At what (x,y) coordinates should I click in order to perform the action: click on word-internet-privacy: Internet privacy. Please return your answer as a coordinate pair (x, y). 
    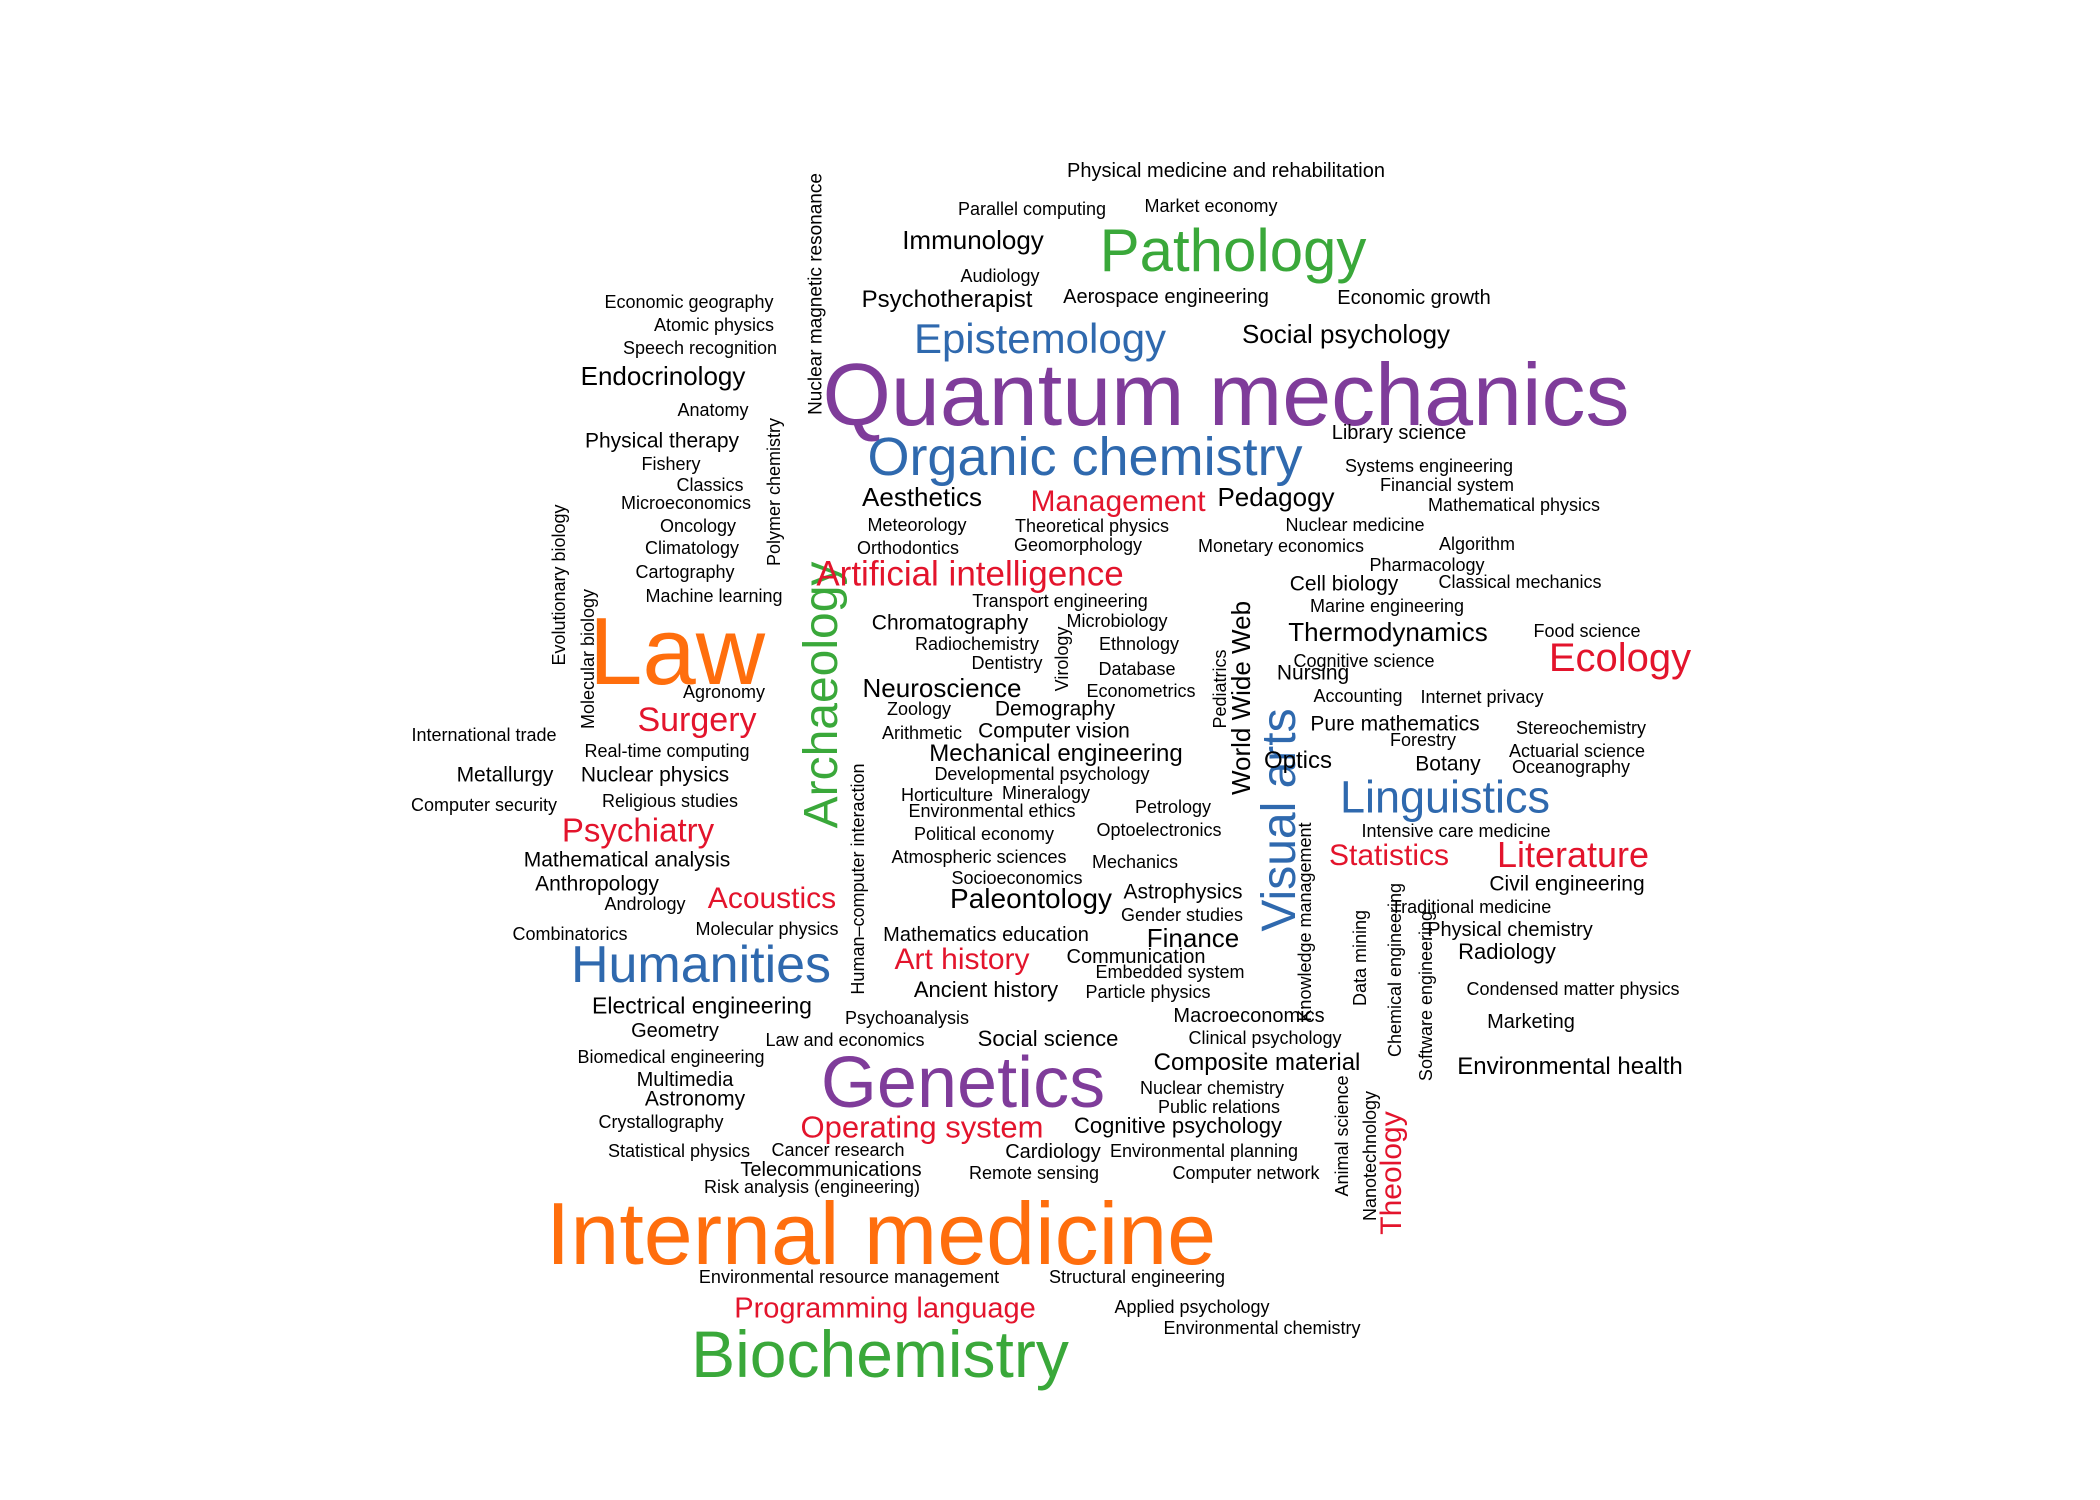
    Looking at the image, I should click on (1482, 697).